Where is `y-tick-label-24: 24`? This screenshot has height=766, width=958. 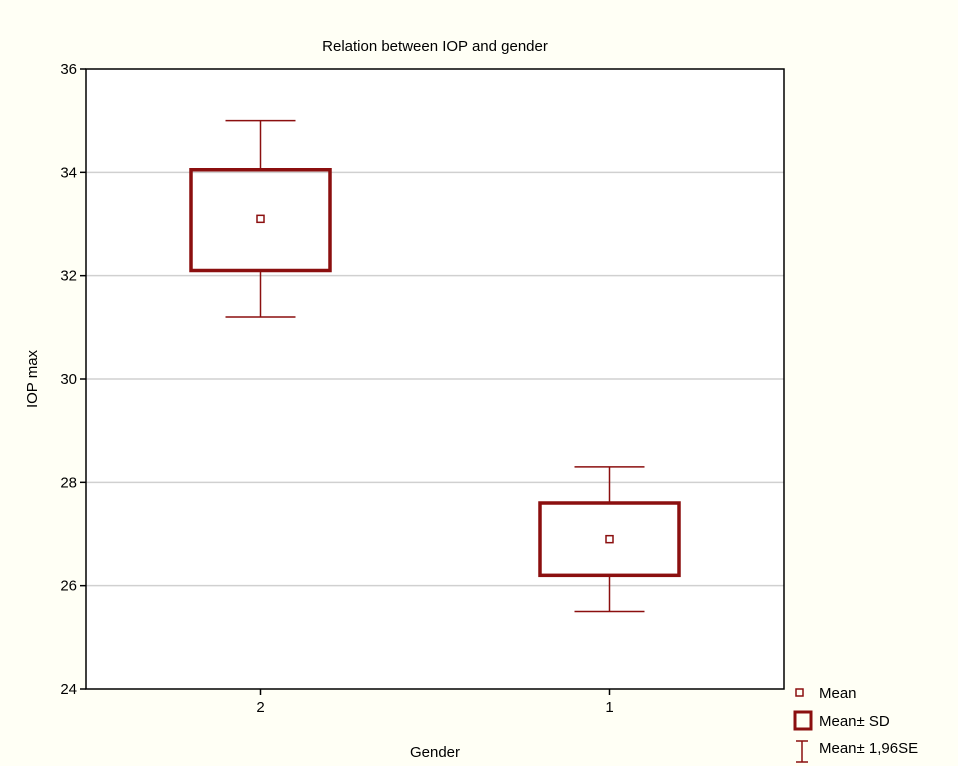
y-tick-label-24: 24 is located at coordinates (68, 689).